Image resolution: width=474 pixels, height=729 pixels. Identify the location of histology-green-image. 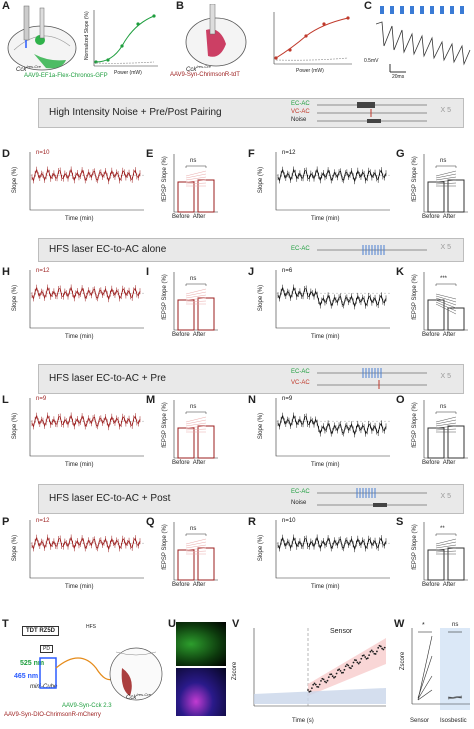
(201, 644).